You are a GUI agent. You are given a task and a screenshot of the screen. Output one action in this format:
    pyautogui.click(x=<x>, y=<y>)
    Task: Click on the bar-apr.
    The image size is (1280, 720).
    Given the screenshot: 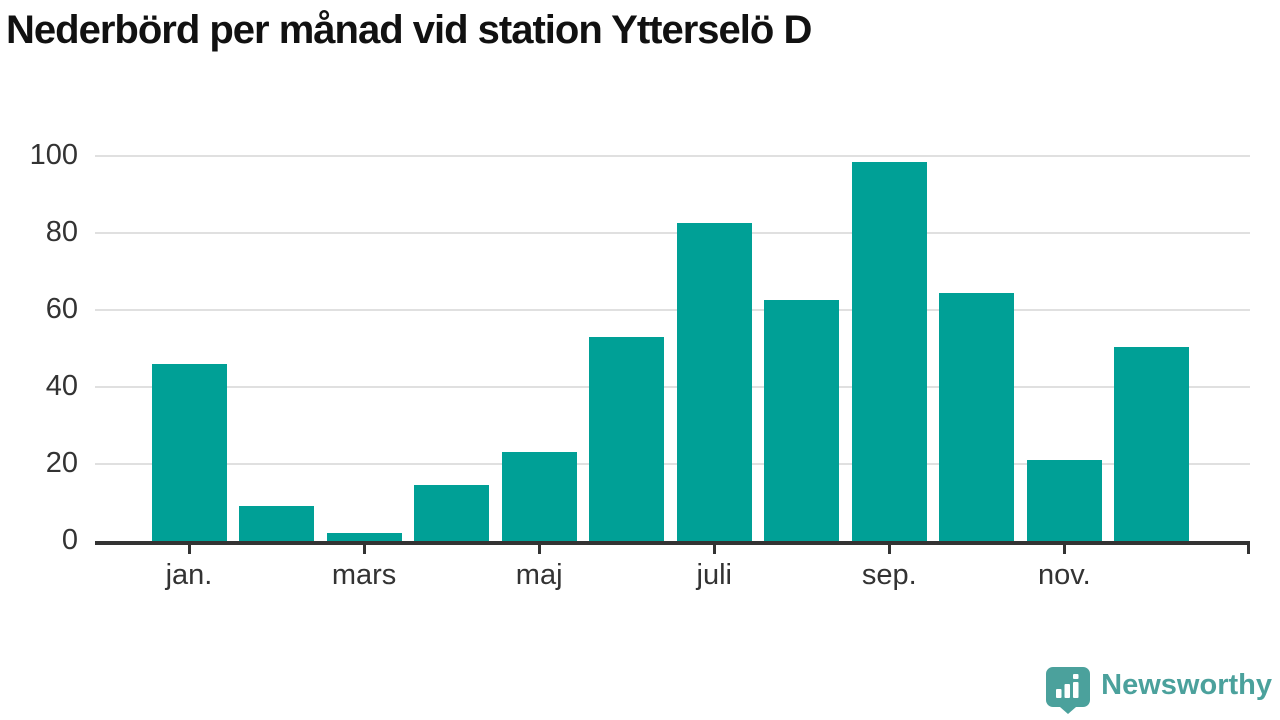 What is the action you would take?
    pyautogui.click(x=452, y=513)
    